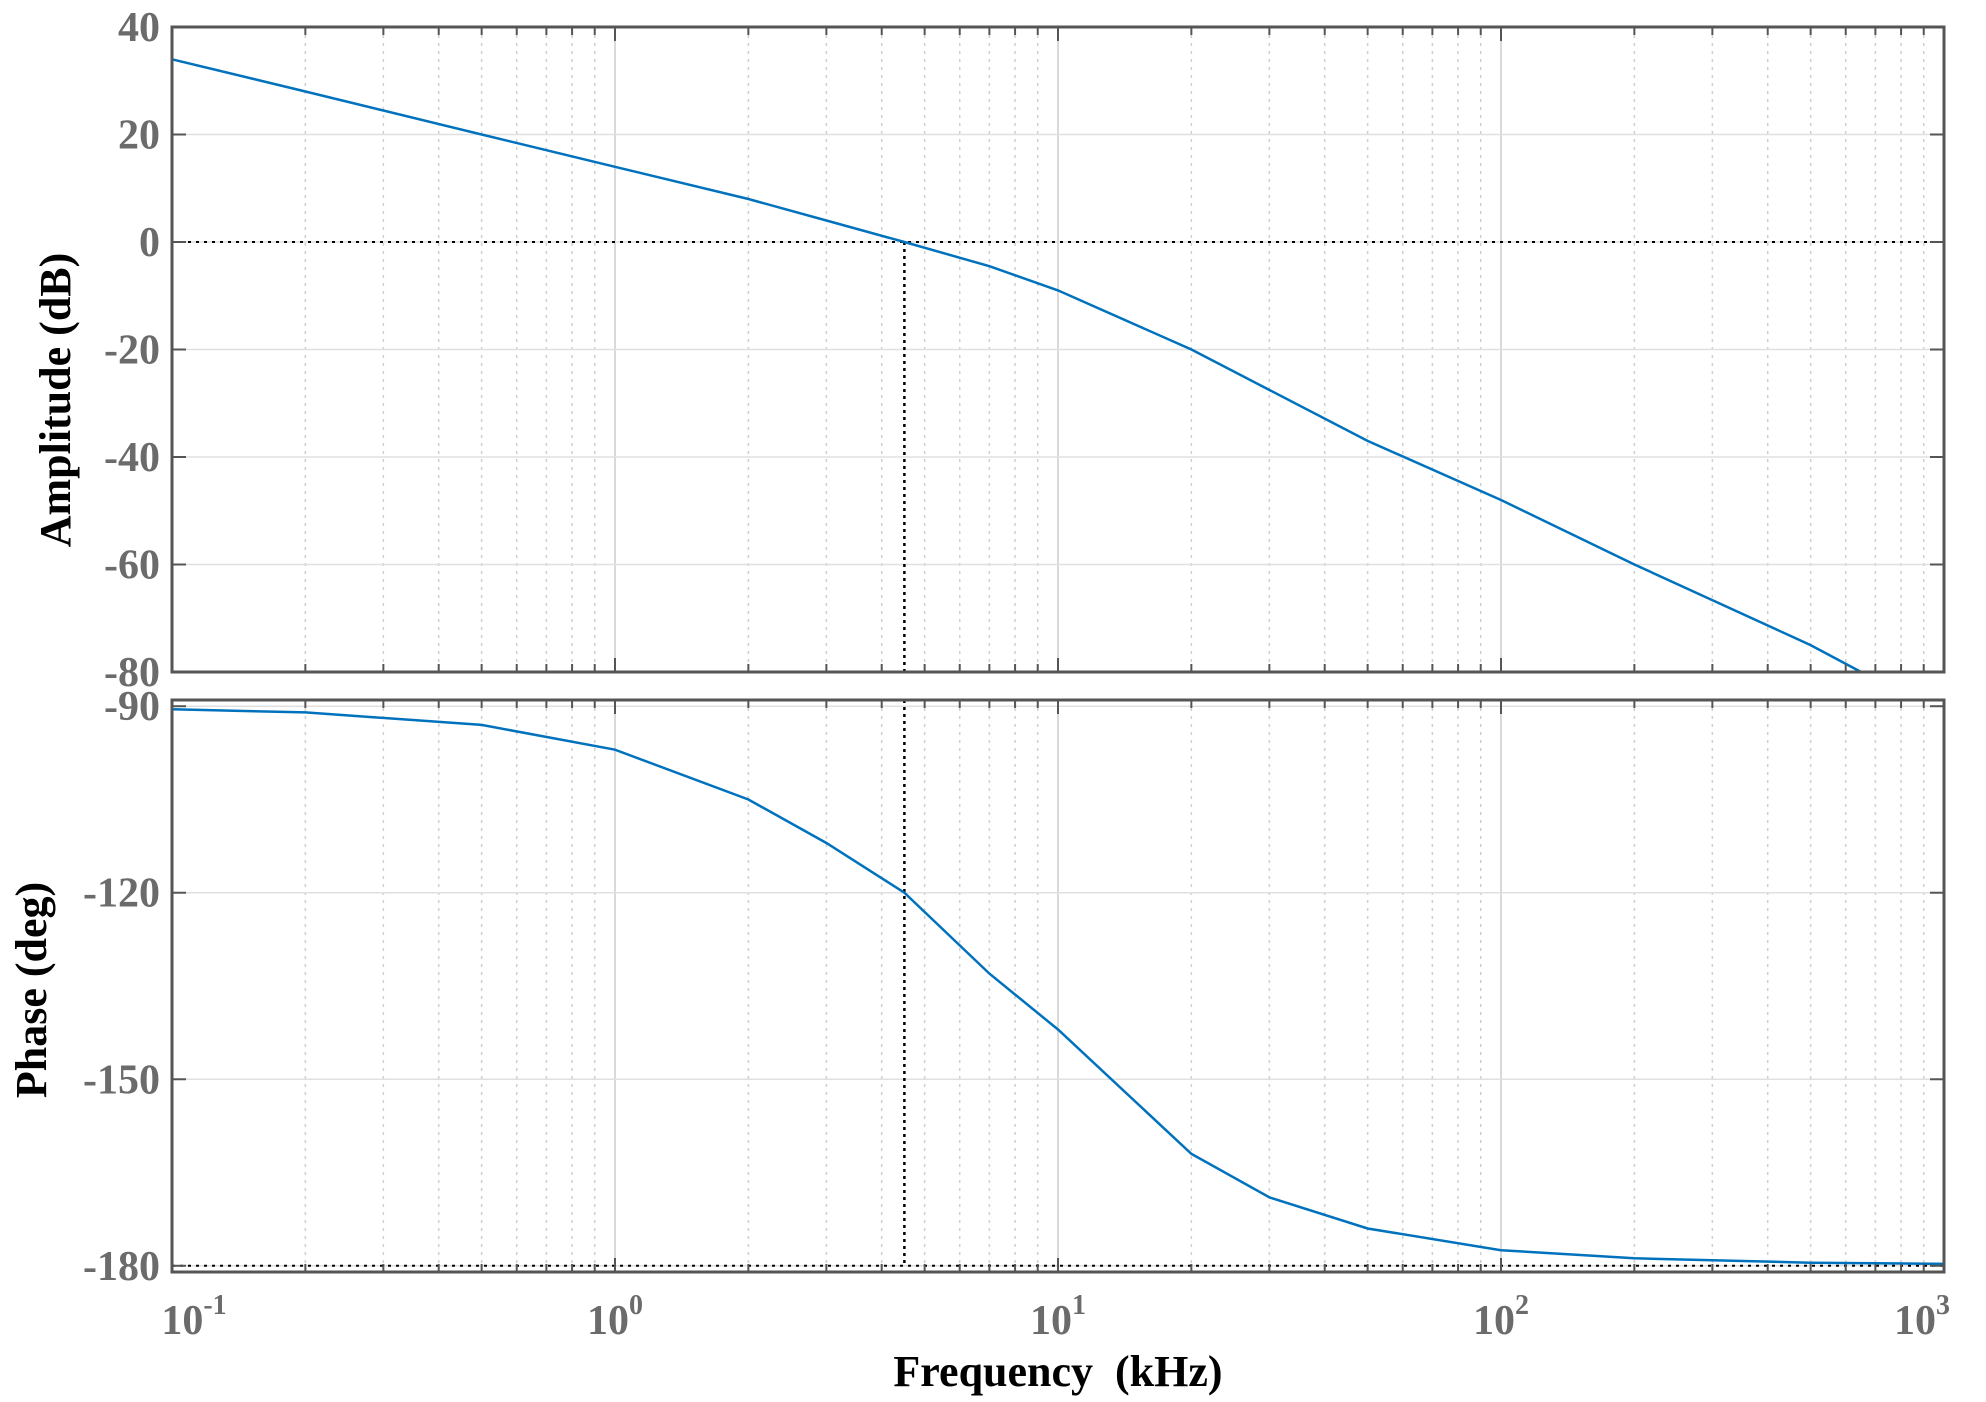  I want to click on frequency-tick-labels: 10⁻¹ 10⁰ 10¹ 10² 10³, so click(1055, 1317).